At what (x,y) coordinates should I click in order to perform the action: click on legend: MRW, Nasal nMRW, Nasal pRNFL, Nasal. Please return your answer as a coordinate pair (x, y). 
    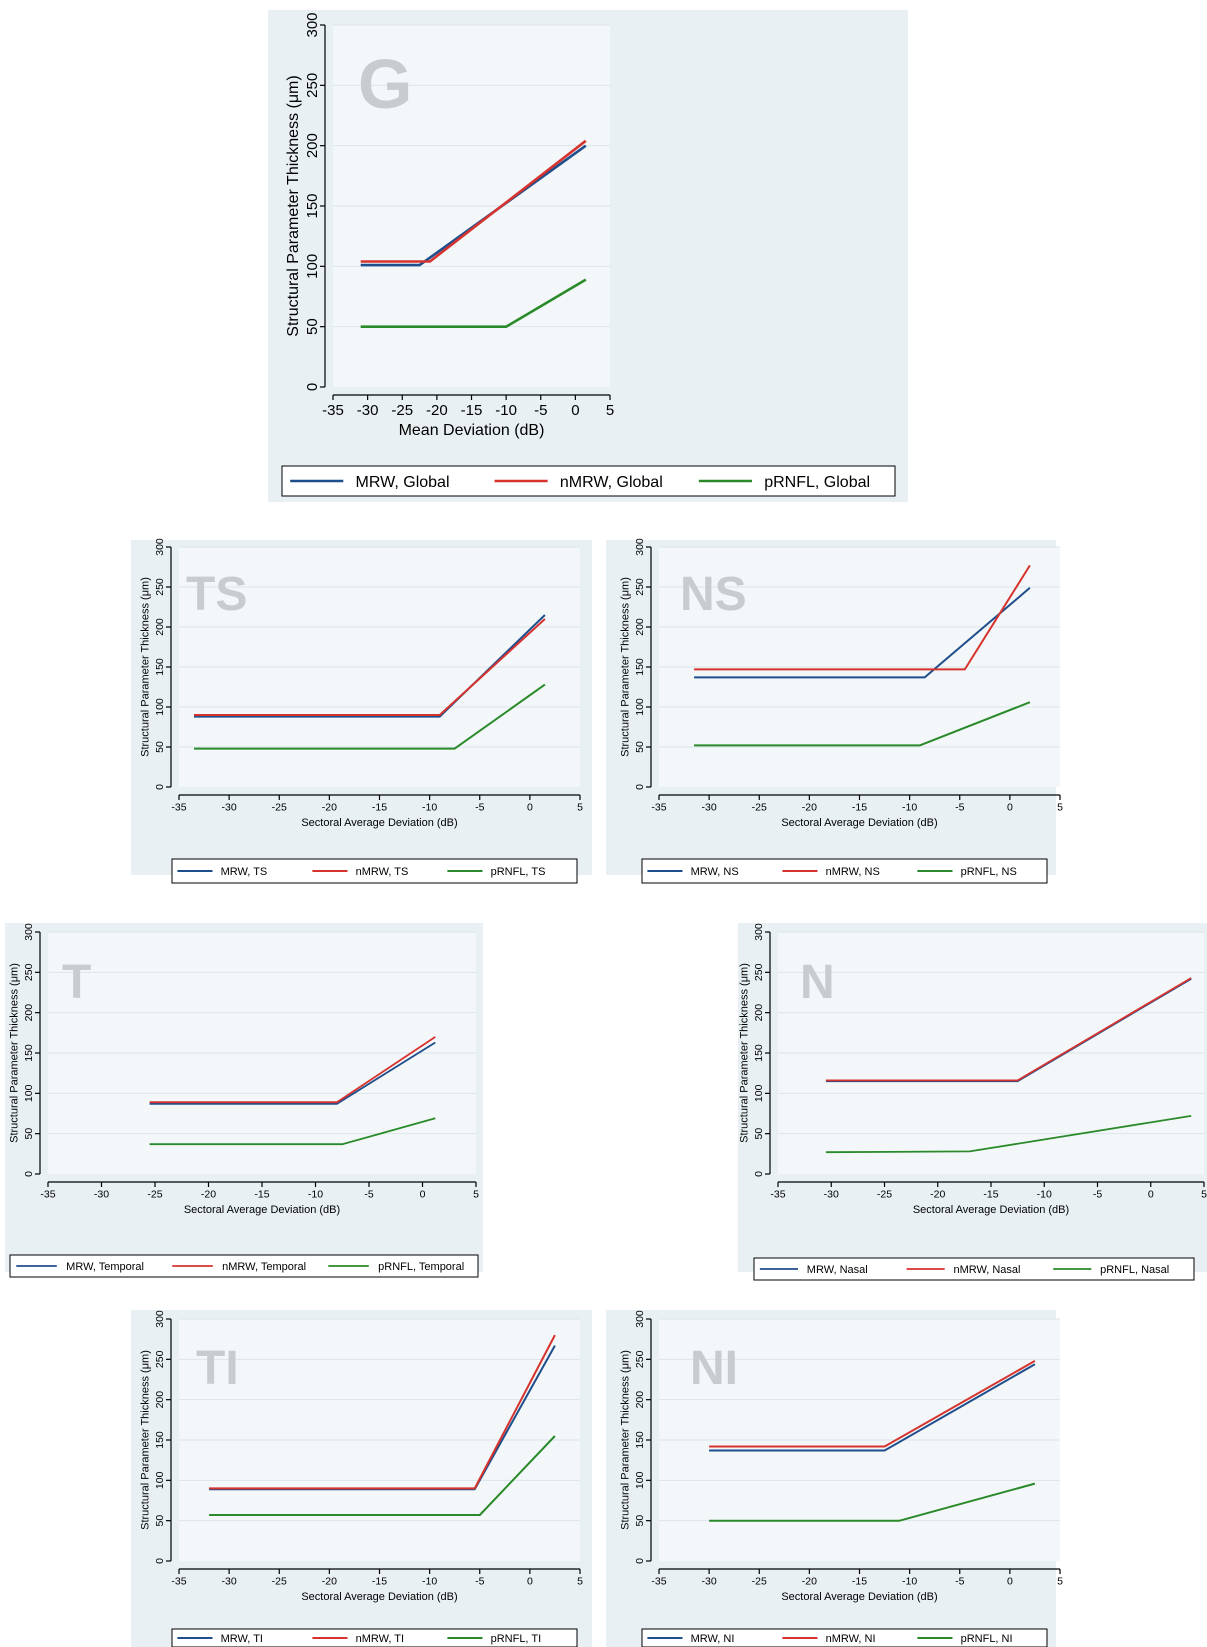
    Looking at the image, I should click on (974, 1269).